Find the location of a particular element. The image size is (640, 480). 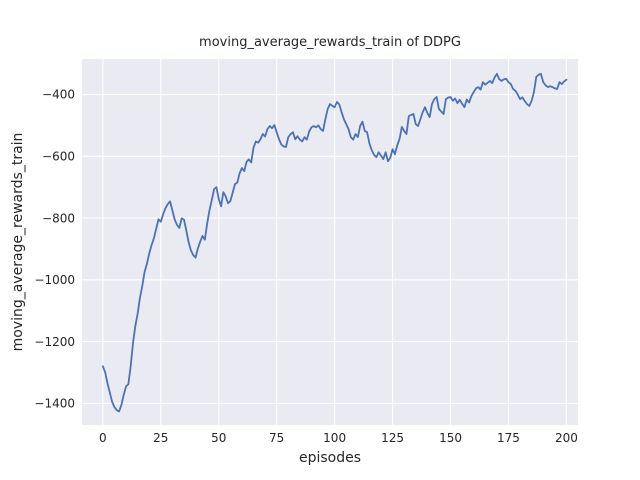

x-tick-label: 50 is located at coordinates (218, 438).